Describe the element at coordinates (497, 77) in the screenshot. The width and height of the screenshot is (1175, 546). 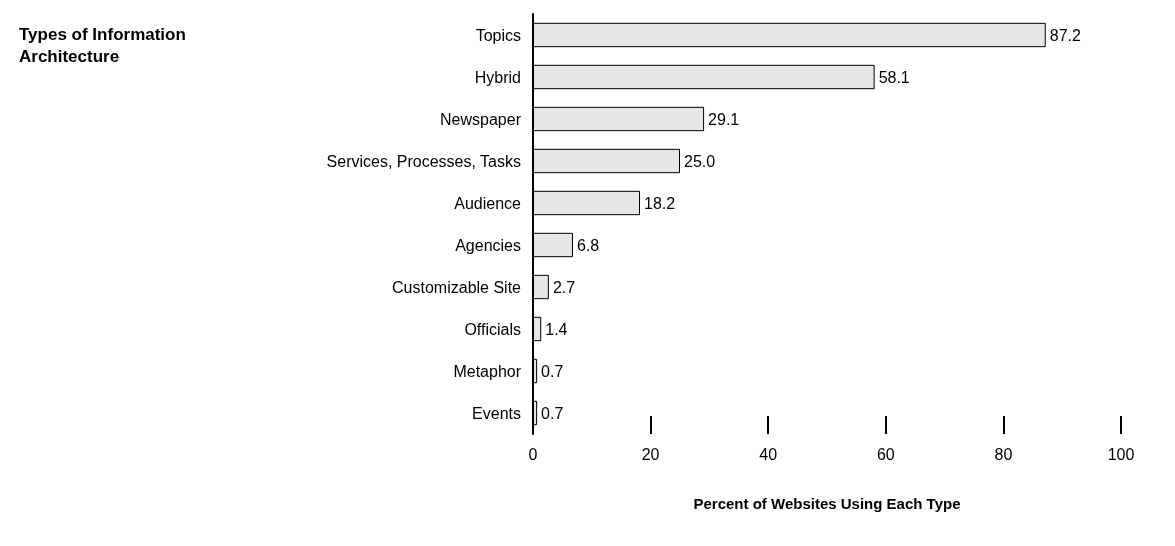
I see `y-tick-label: Hybrid` at that location.